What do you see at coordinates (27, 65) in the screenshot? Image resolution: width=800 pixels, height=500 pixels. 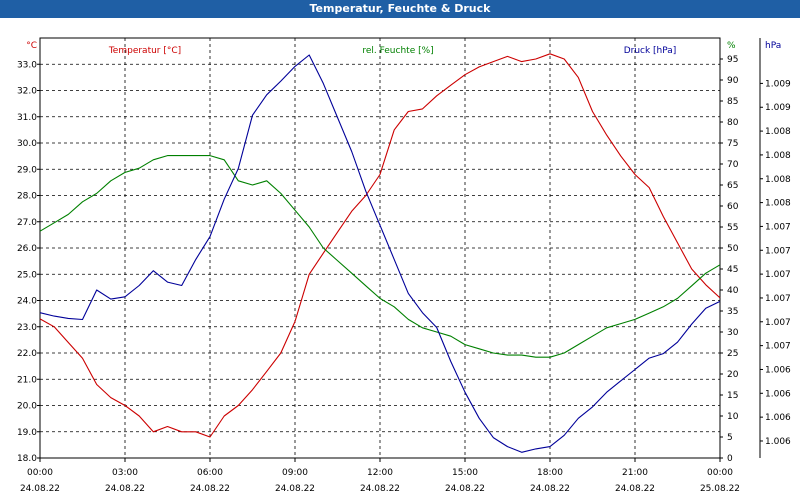 I see `y-tick-label-temperature: 33.0` at bounding box center [27, 65].